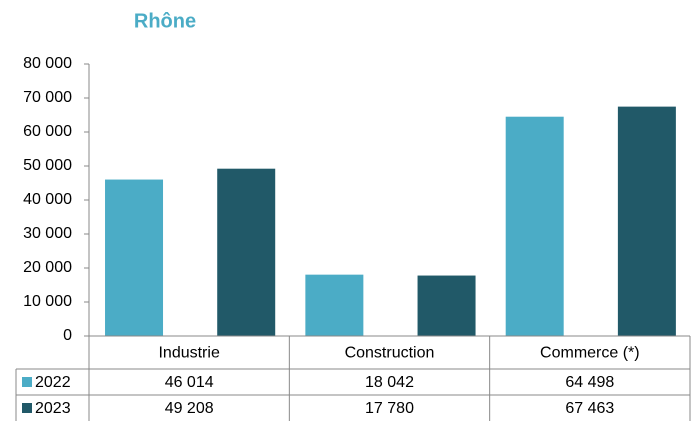 Image resolution: width=691 pixels, height=421 pixels. I want to click on y-tick-label: 70 000, so click(47, 97).